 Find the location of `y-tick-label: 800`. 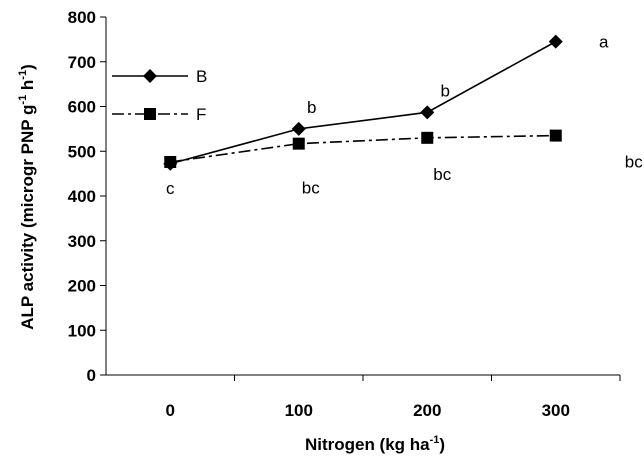

y-tick-label: 800 is located at coordinates (82, 17).